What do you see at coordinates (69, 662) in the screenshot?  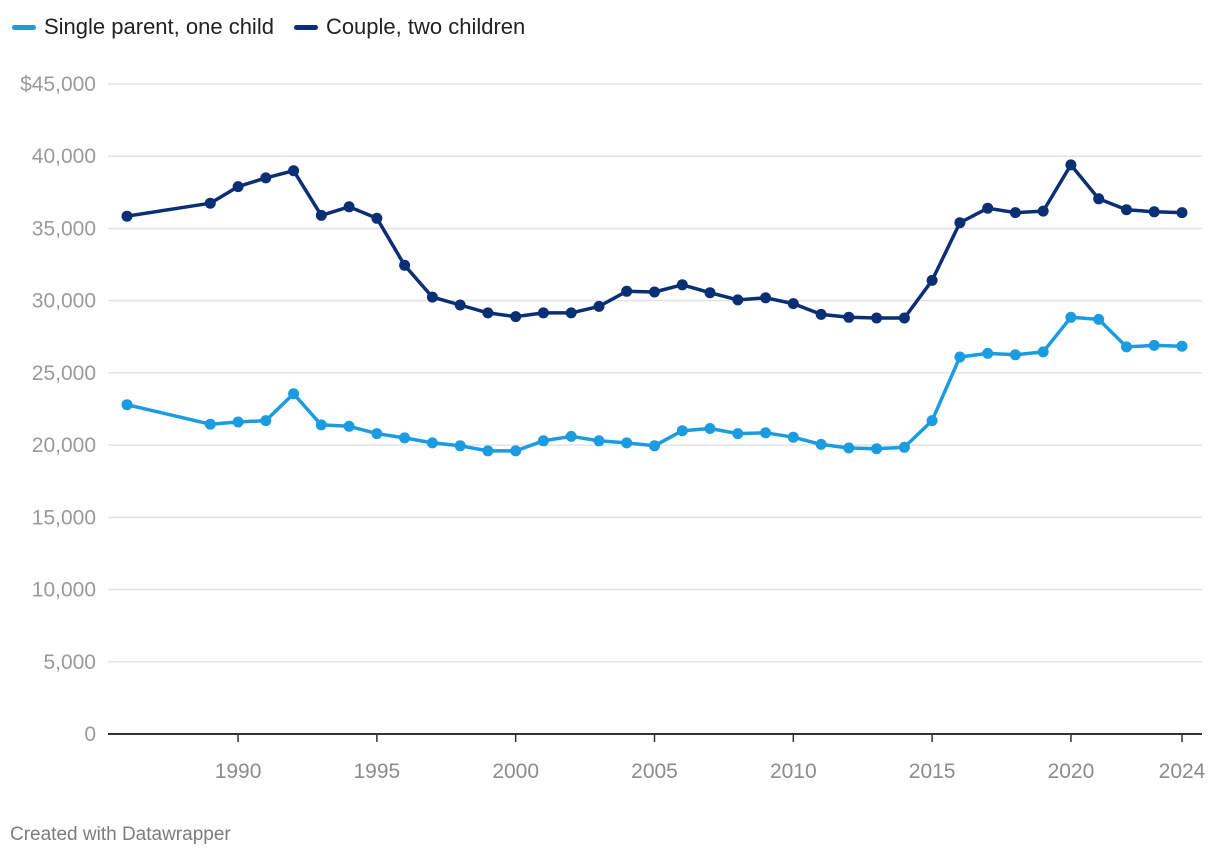 I see `y-tick-label: 5,000` at bounding box center [69, 662].